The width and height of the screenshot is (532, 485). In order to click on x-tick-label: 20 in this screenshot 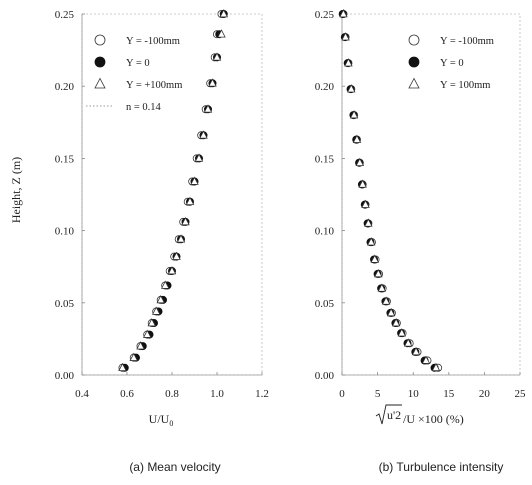, I will do `click(485, 394)`.